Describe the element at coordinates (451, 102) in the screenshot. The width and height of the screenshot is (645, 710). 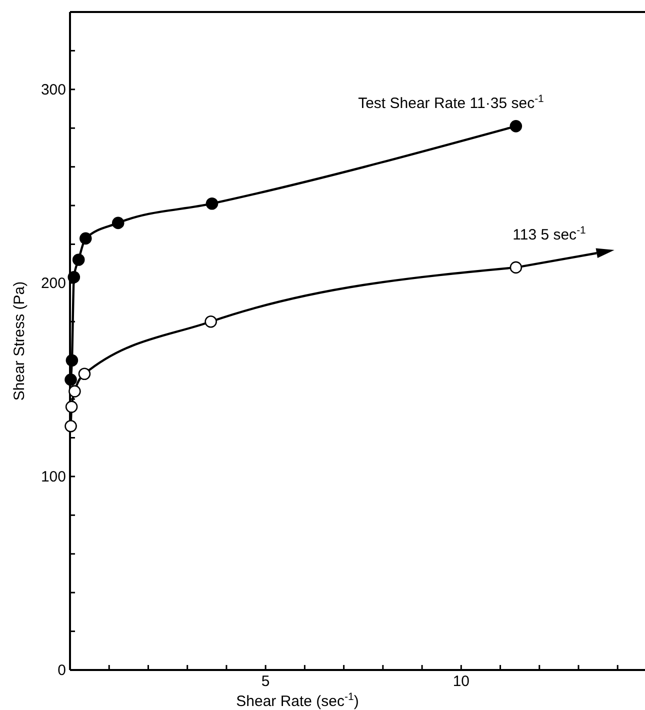
I see `series-label: Test Shear Rate 11·35 sec$^{-1}$` at that location.